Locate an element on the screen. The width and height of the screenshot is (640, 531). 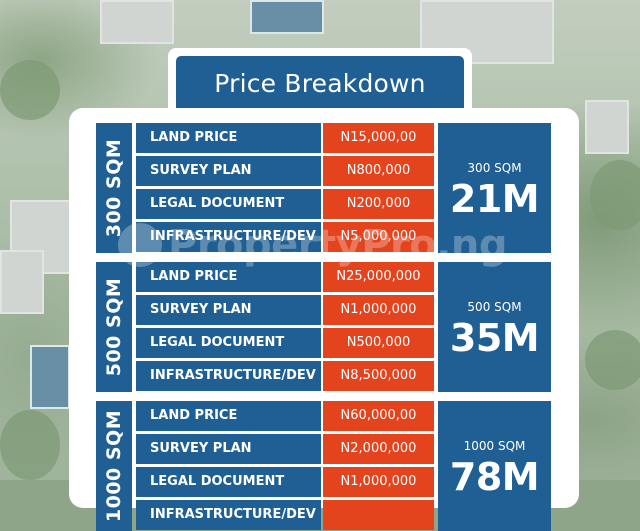
item-price is located at coordinates (378, 515).